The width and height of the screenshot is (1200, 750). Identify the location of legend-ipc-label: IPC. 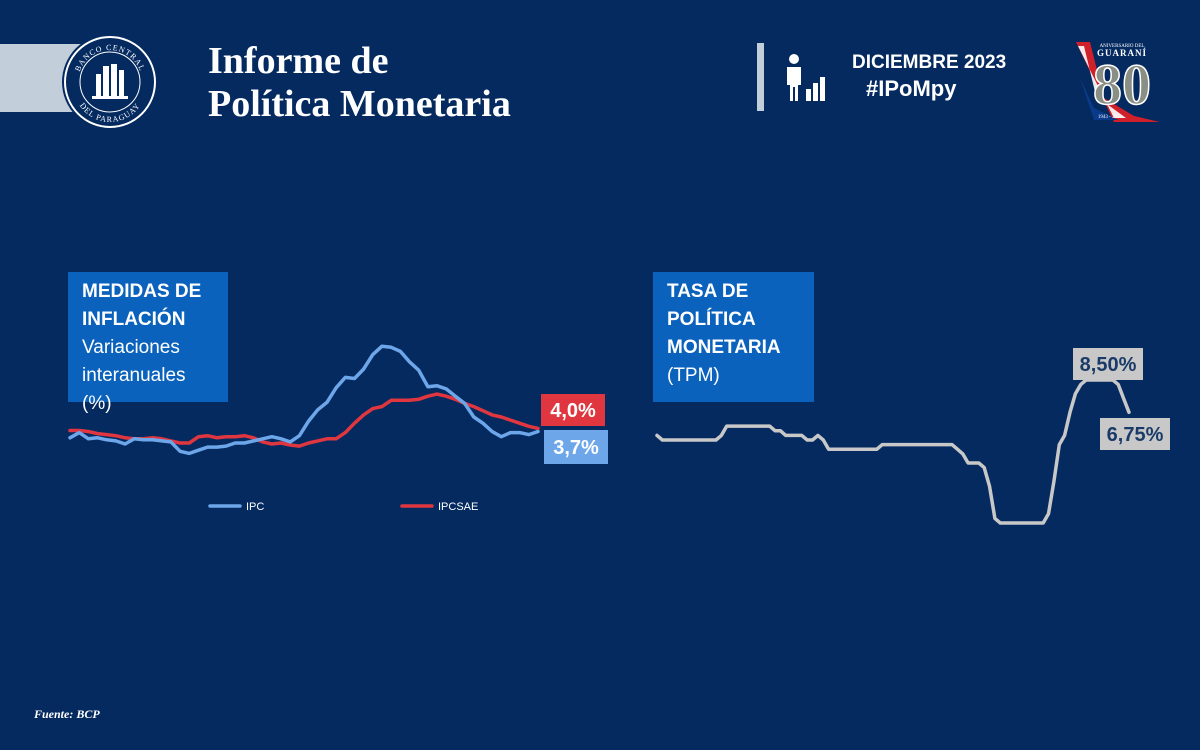
(255, 507).